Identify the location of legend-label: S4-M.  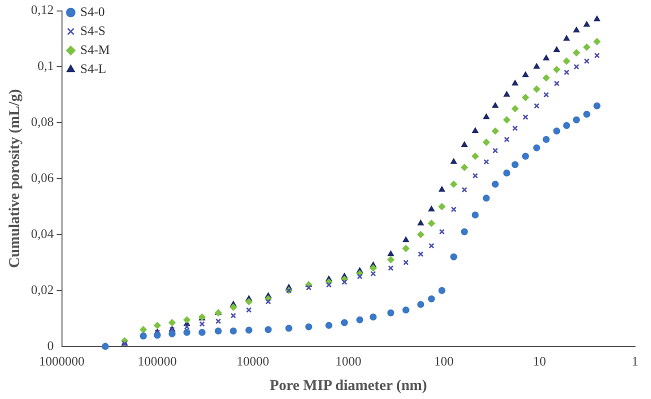
(95, 49).